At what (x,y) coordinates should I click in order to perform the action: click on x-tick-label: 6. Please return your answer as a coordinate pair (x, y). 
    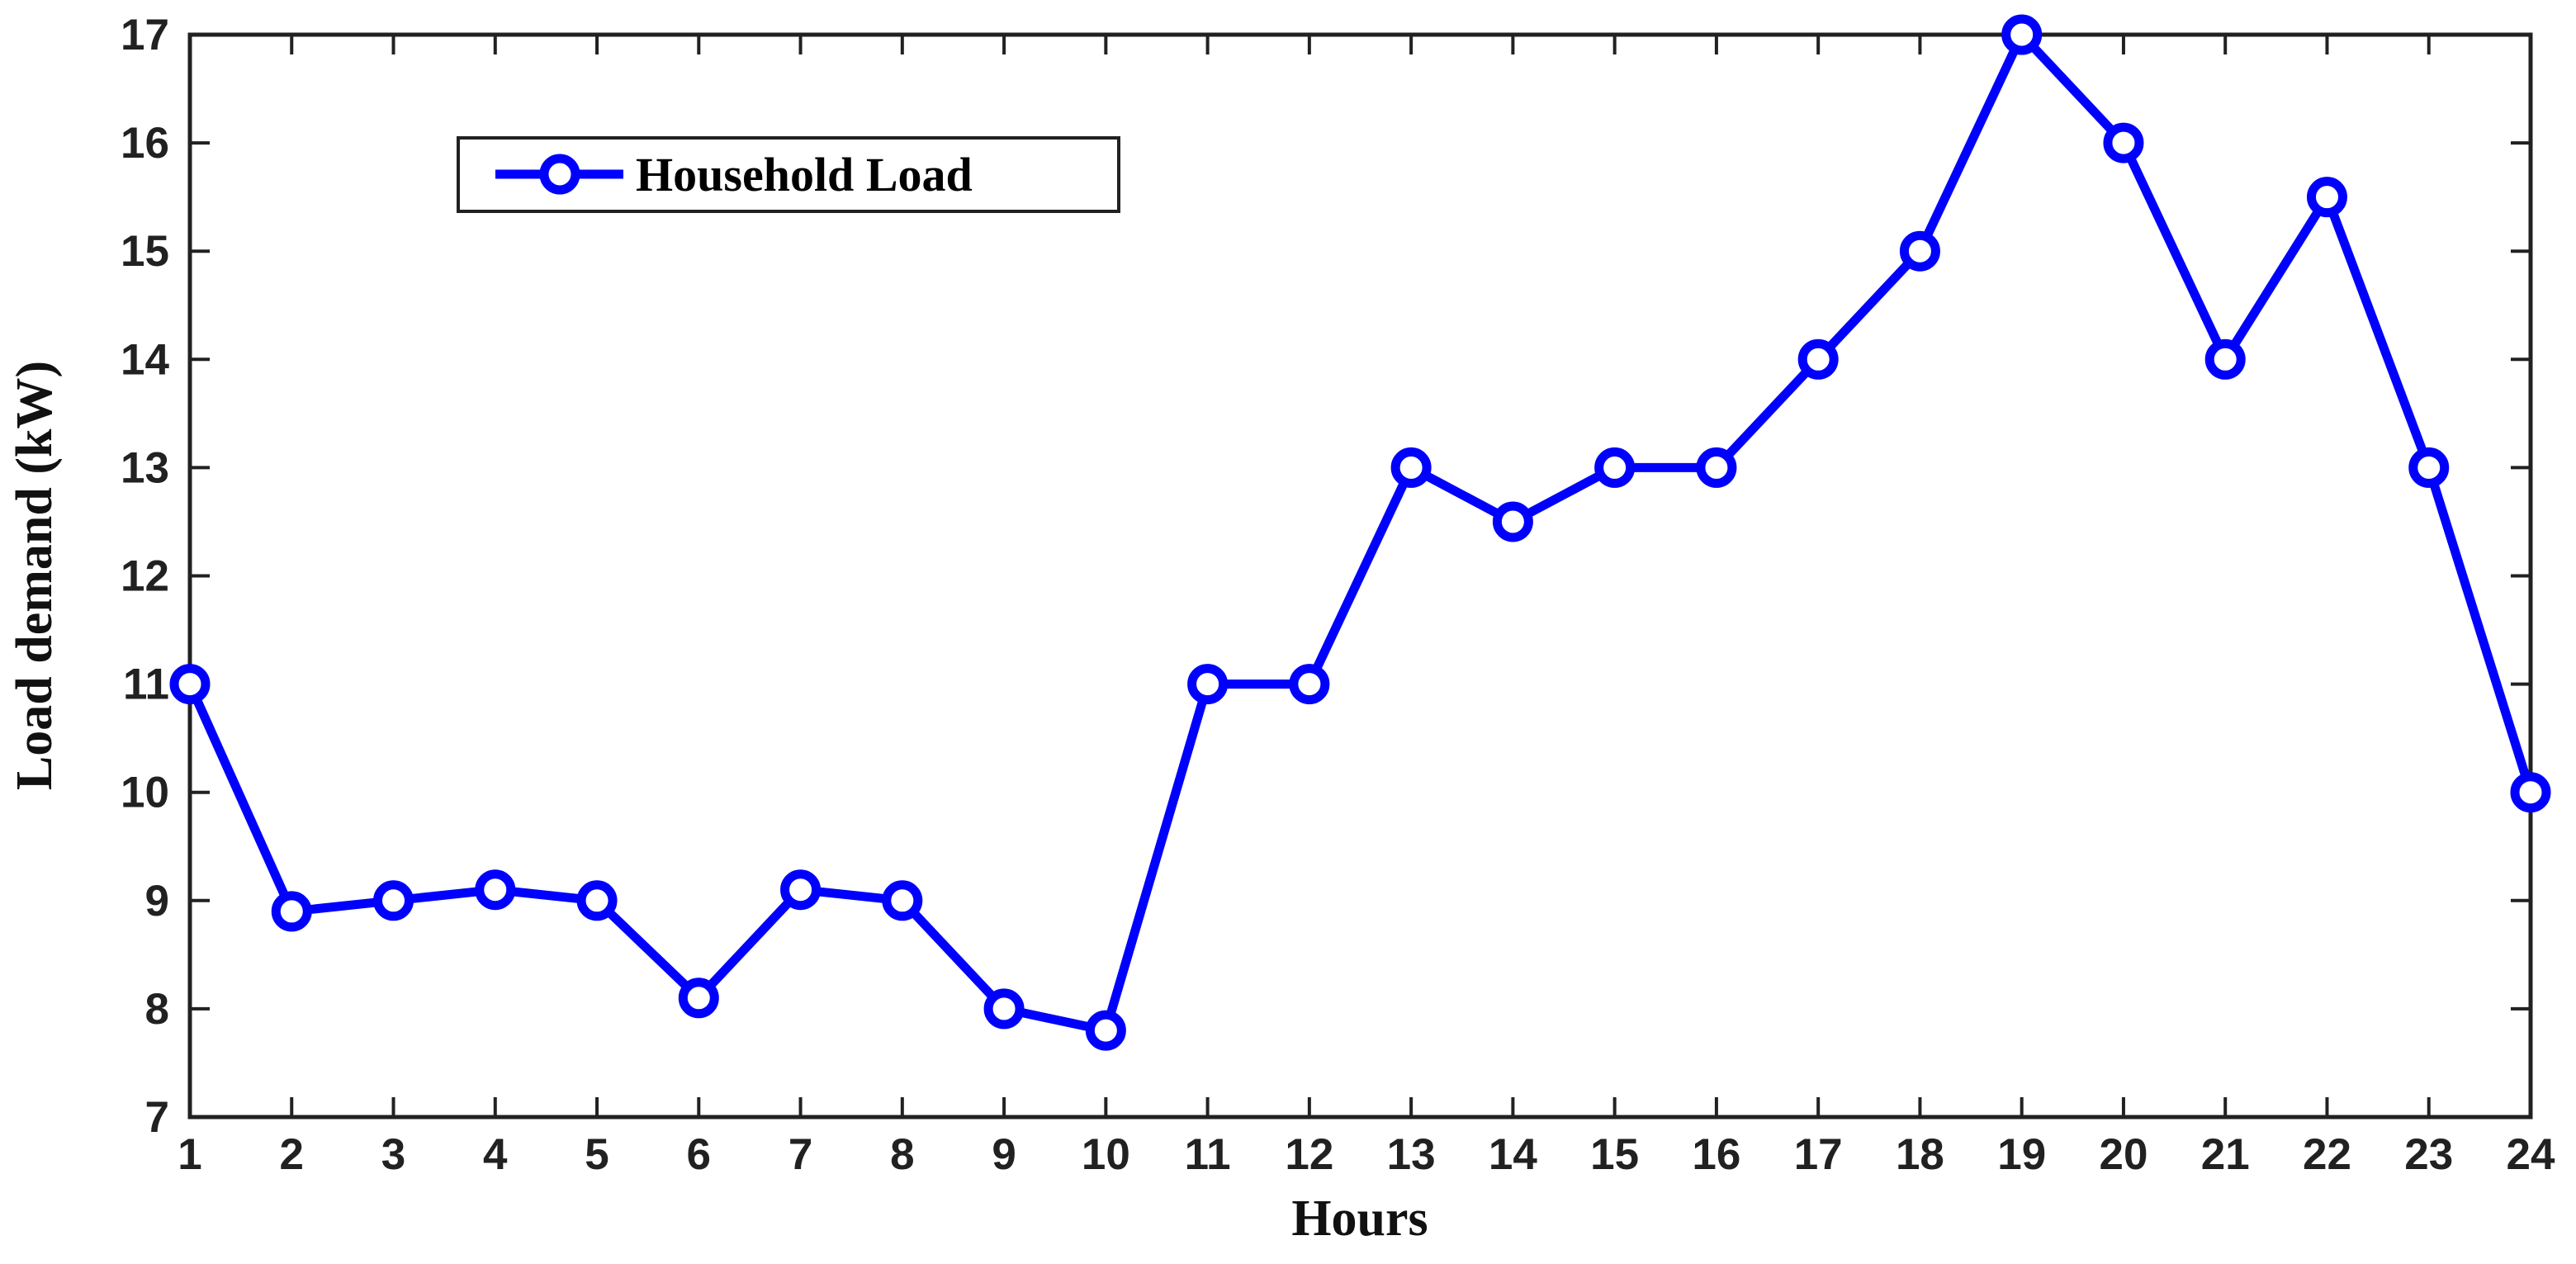
    Looking at the image, I should click on (699, 1154).